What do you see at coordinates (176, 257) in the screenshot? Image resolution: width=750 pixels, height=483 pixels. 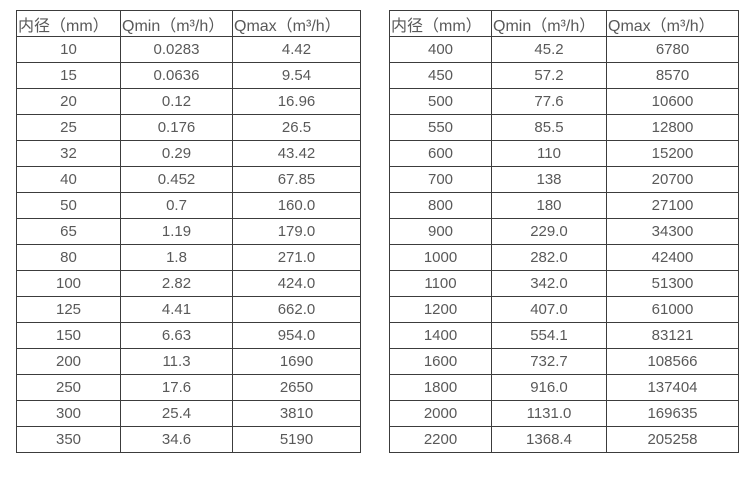 I see `table-cell: 1.8` at bounding box center [176, 257].